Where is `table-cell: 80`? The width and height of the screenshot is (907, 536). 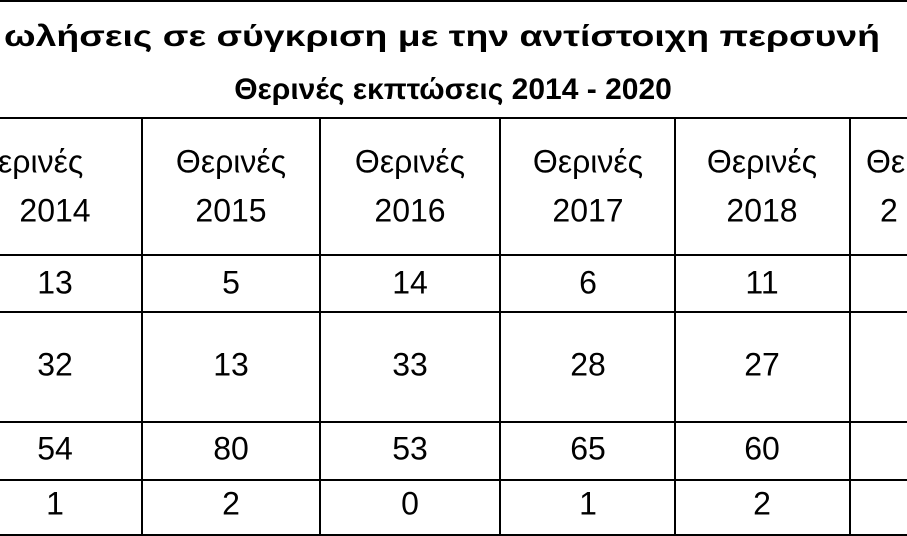
table-cell: 80 is located at coordinates (231, 448).